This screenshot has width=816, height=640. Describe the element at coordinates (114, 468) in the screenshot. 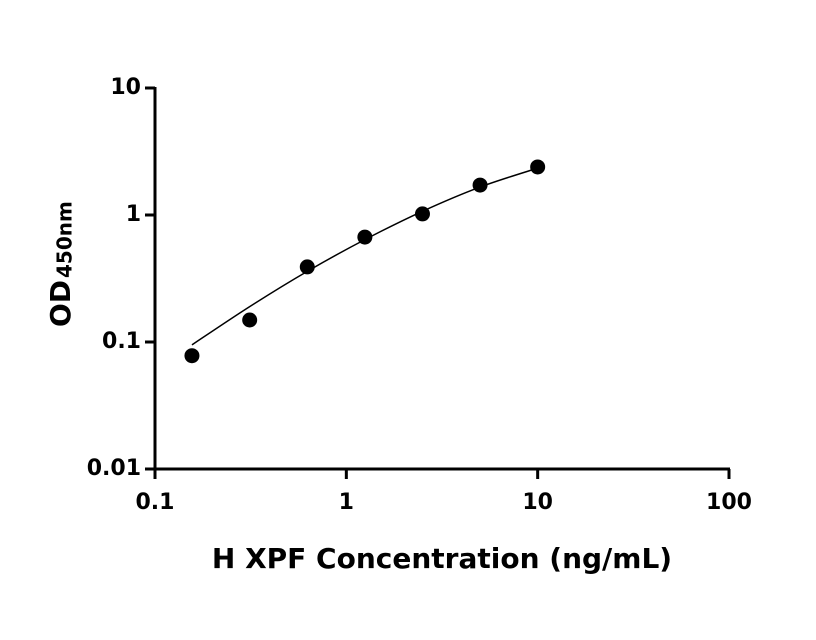

I see `y-tick-label: 0.01` at that location.